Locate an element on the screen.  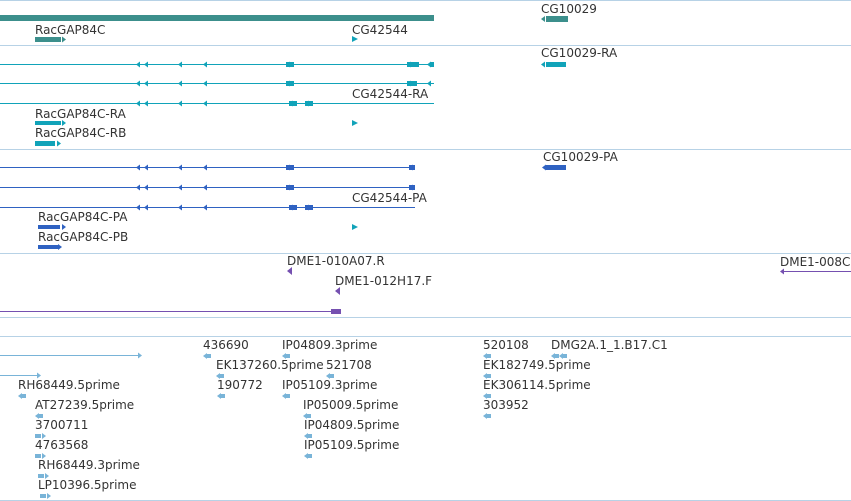
clone-label-dme1-008c: DME1-008C is located at coordinates (815, 262).